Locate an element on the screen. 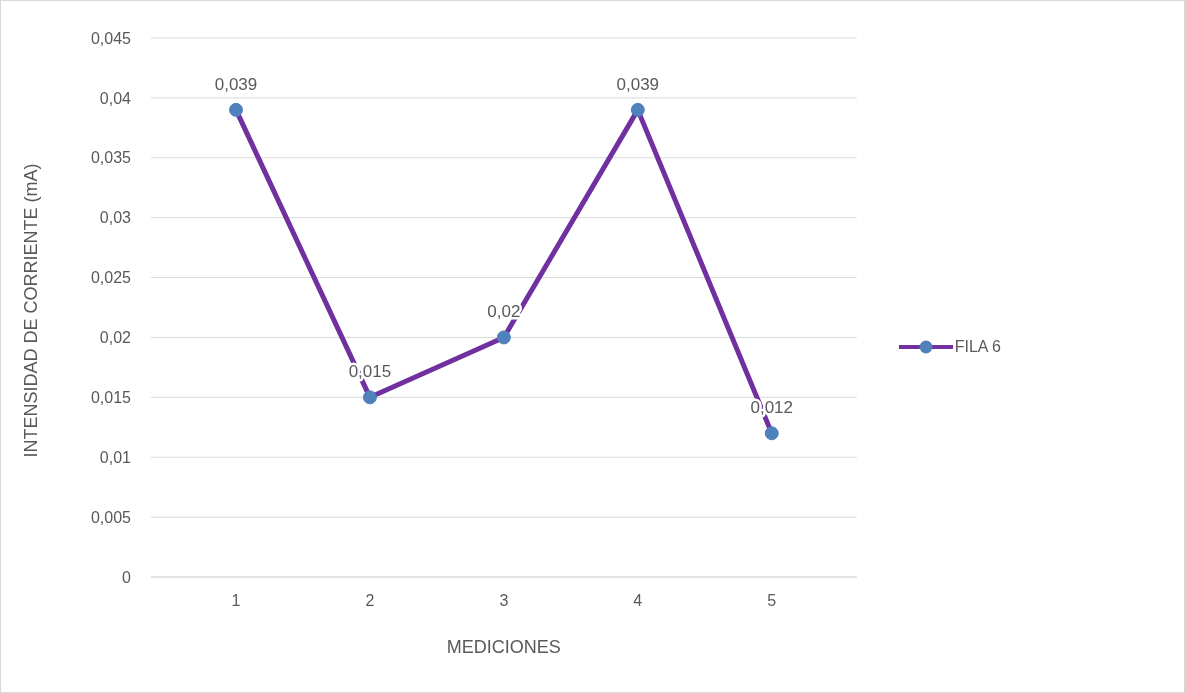 The width and height of the screenshot is (1185, 693). y-tick-label: 0,025 is located at coordinates (111, 278).